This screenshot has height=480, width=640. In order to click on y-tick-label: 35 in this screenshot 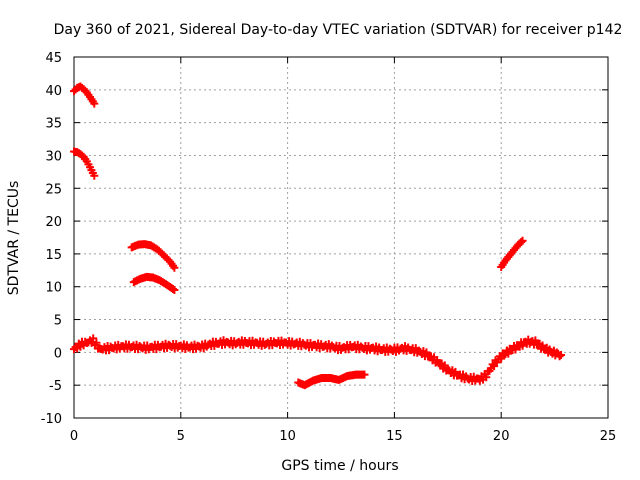, I will do `click(53, 124)`.